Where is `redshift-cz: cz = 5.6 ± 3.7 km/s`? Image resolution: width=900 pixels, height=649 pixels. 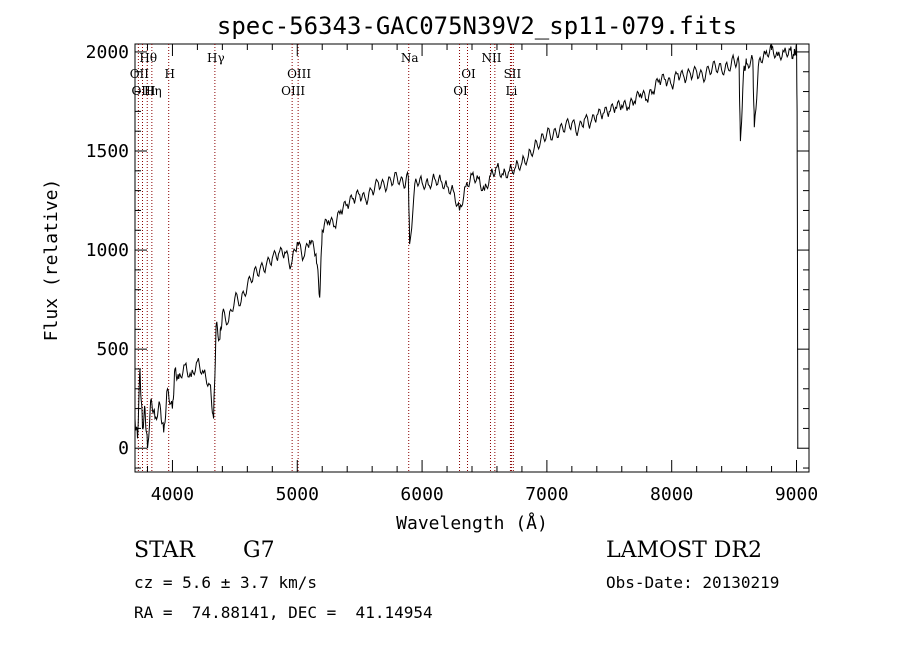
redshift-cz: cz = 5.6 ± 3.7 km/s is located at coordinates (226, 582).